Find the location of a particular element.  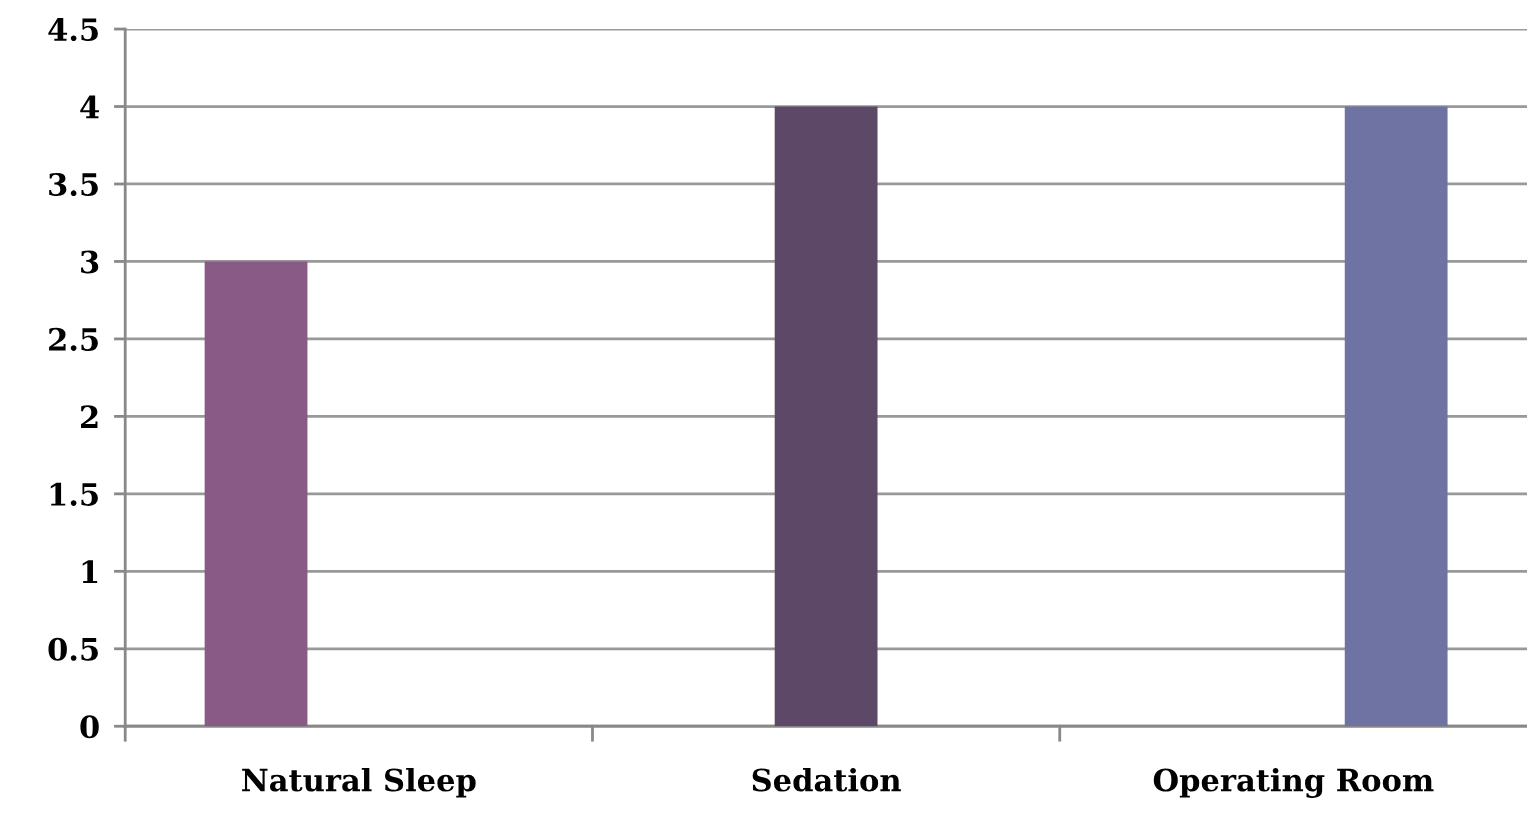

y-tick-label: 1.5 is located at coordinates (74, 494).